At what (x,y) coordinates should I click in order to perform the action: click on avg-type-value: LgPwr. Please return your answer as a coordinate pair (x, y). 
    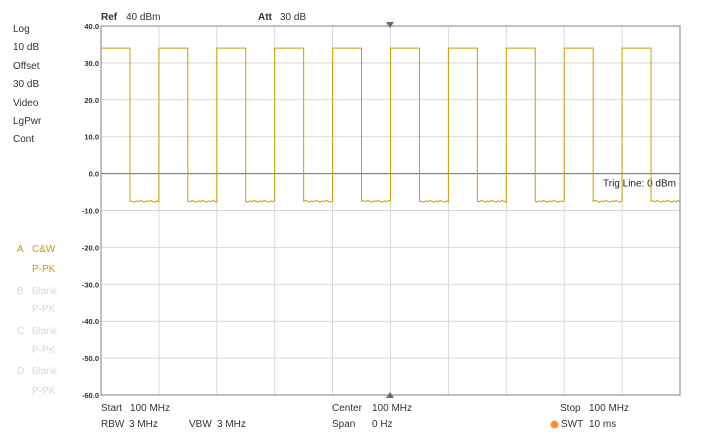
    Looking at the image, I should click on (27, 121).